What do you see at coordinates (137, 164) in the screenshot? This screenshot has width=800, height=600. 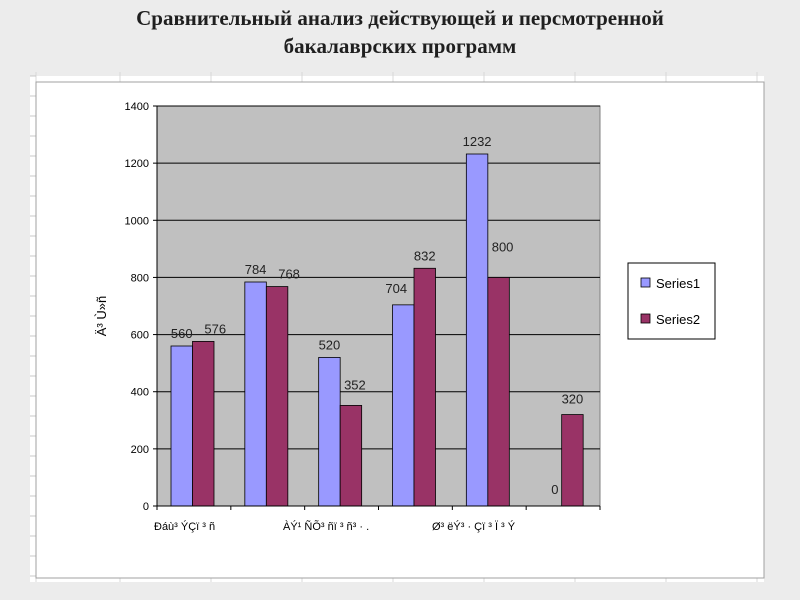 I see `y-tick-label: 1200` at bounding box center [137, 164].